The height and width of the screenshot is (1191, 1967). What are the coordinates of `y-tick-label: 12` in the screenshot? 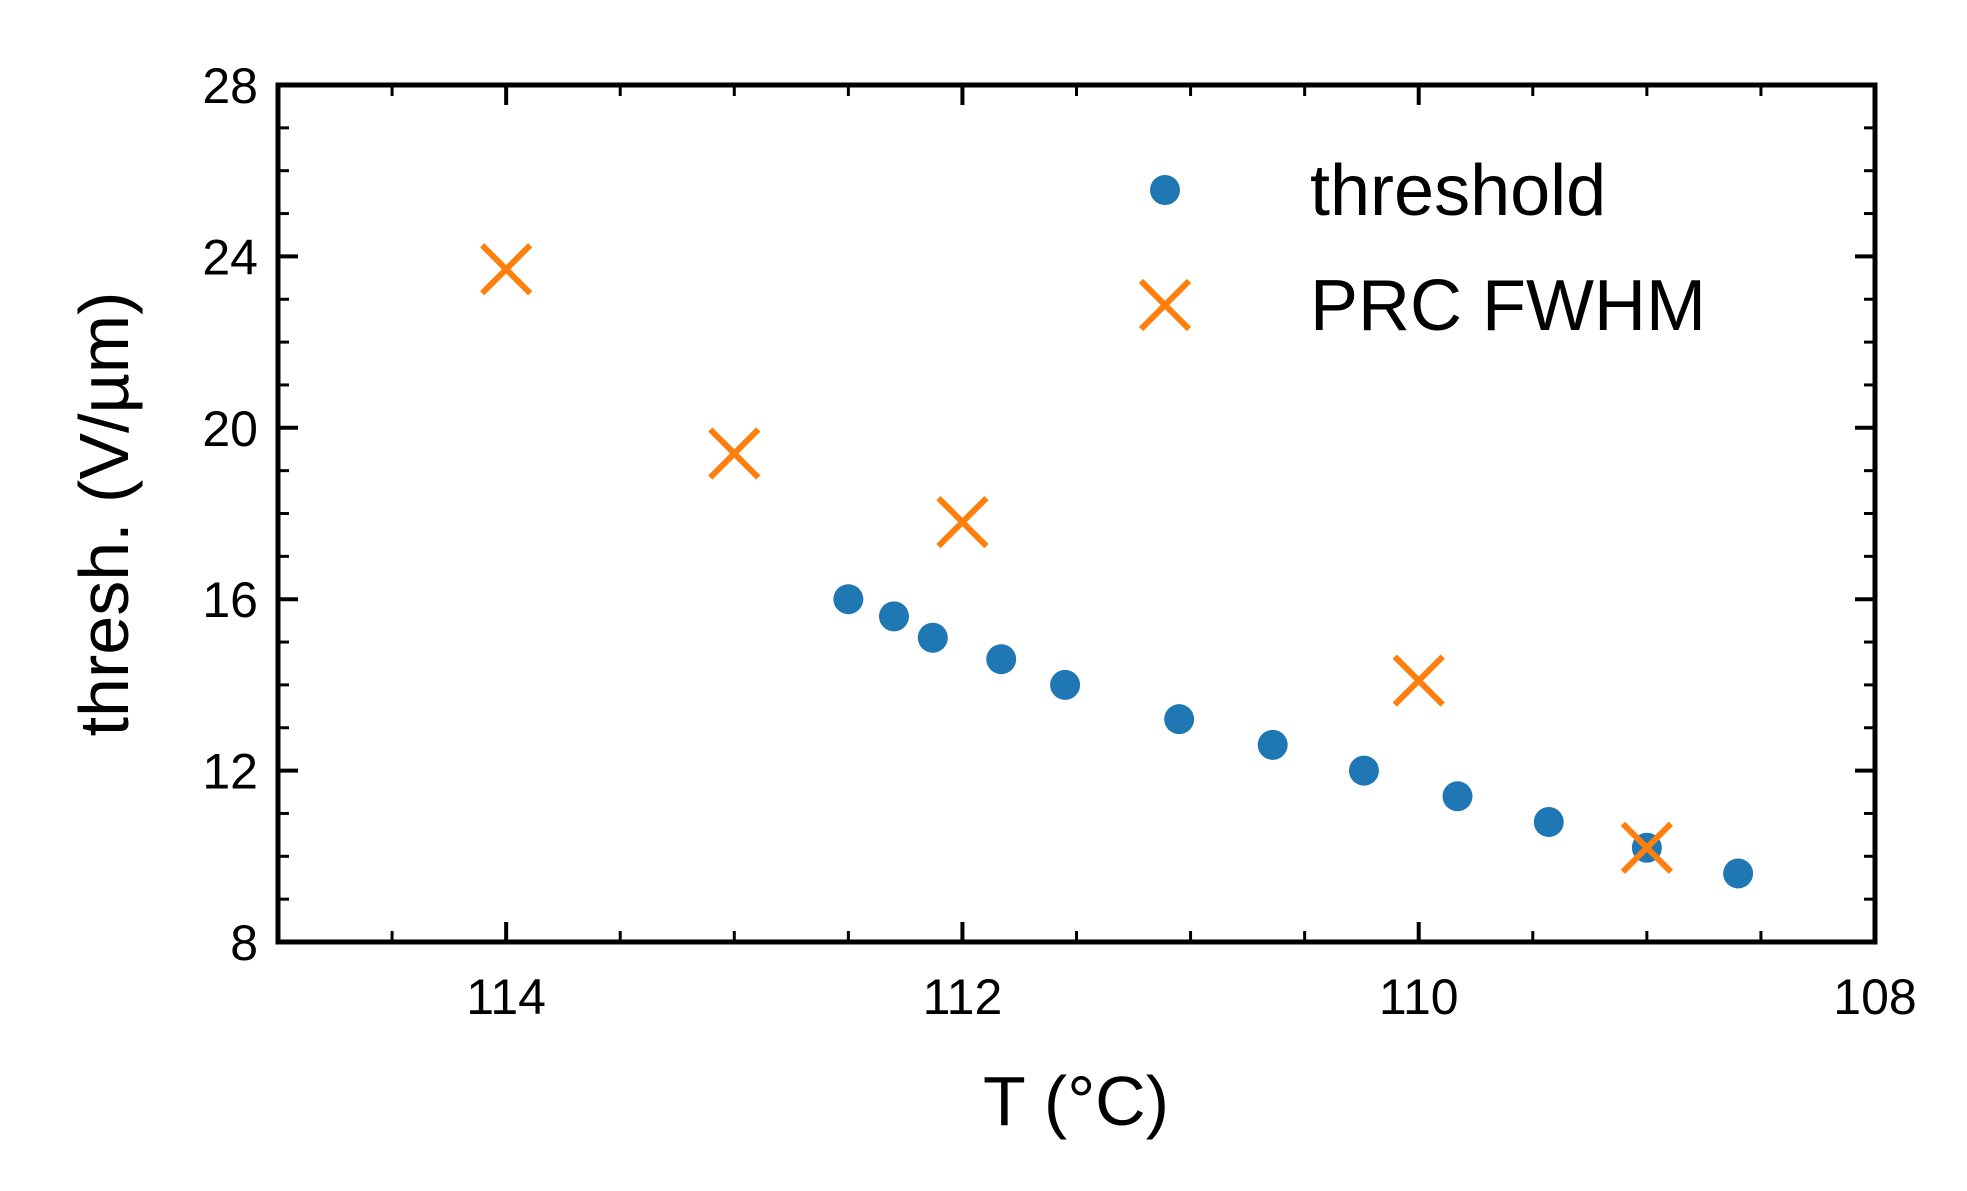 It's located at (230, 772).